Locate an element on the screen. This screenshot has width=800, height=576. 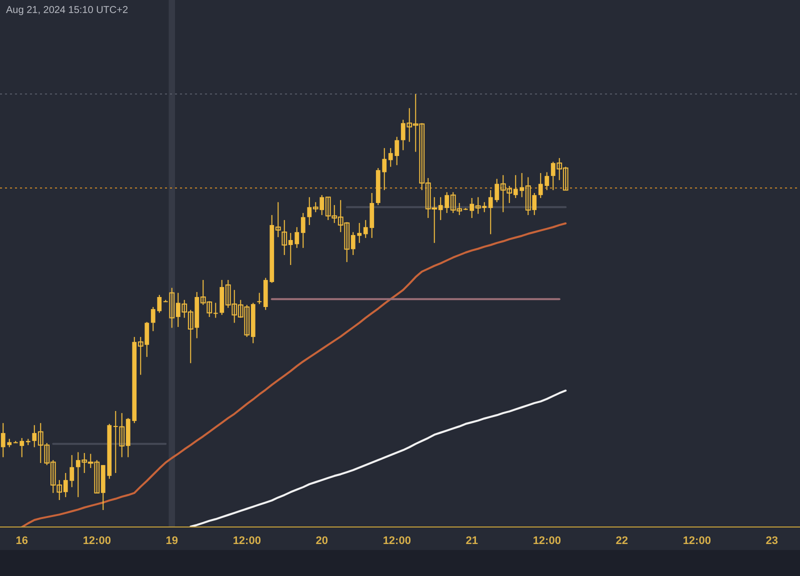
x-tick-label: 23 is located at coordinates (772, 540).